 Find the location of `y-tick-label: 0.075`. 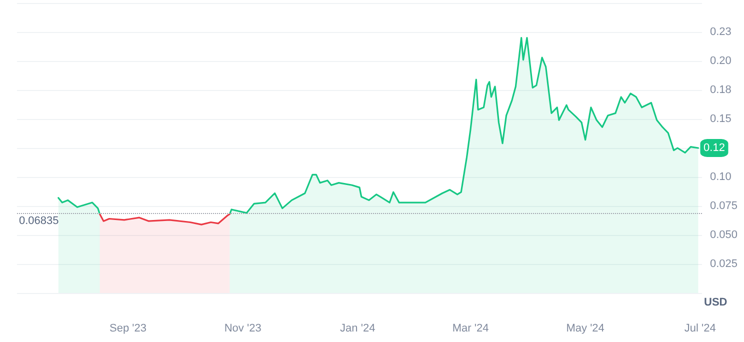

y-tick-label: 0.075 is located at coordinates (724, 206).